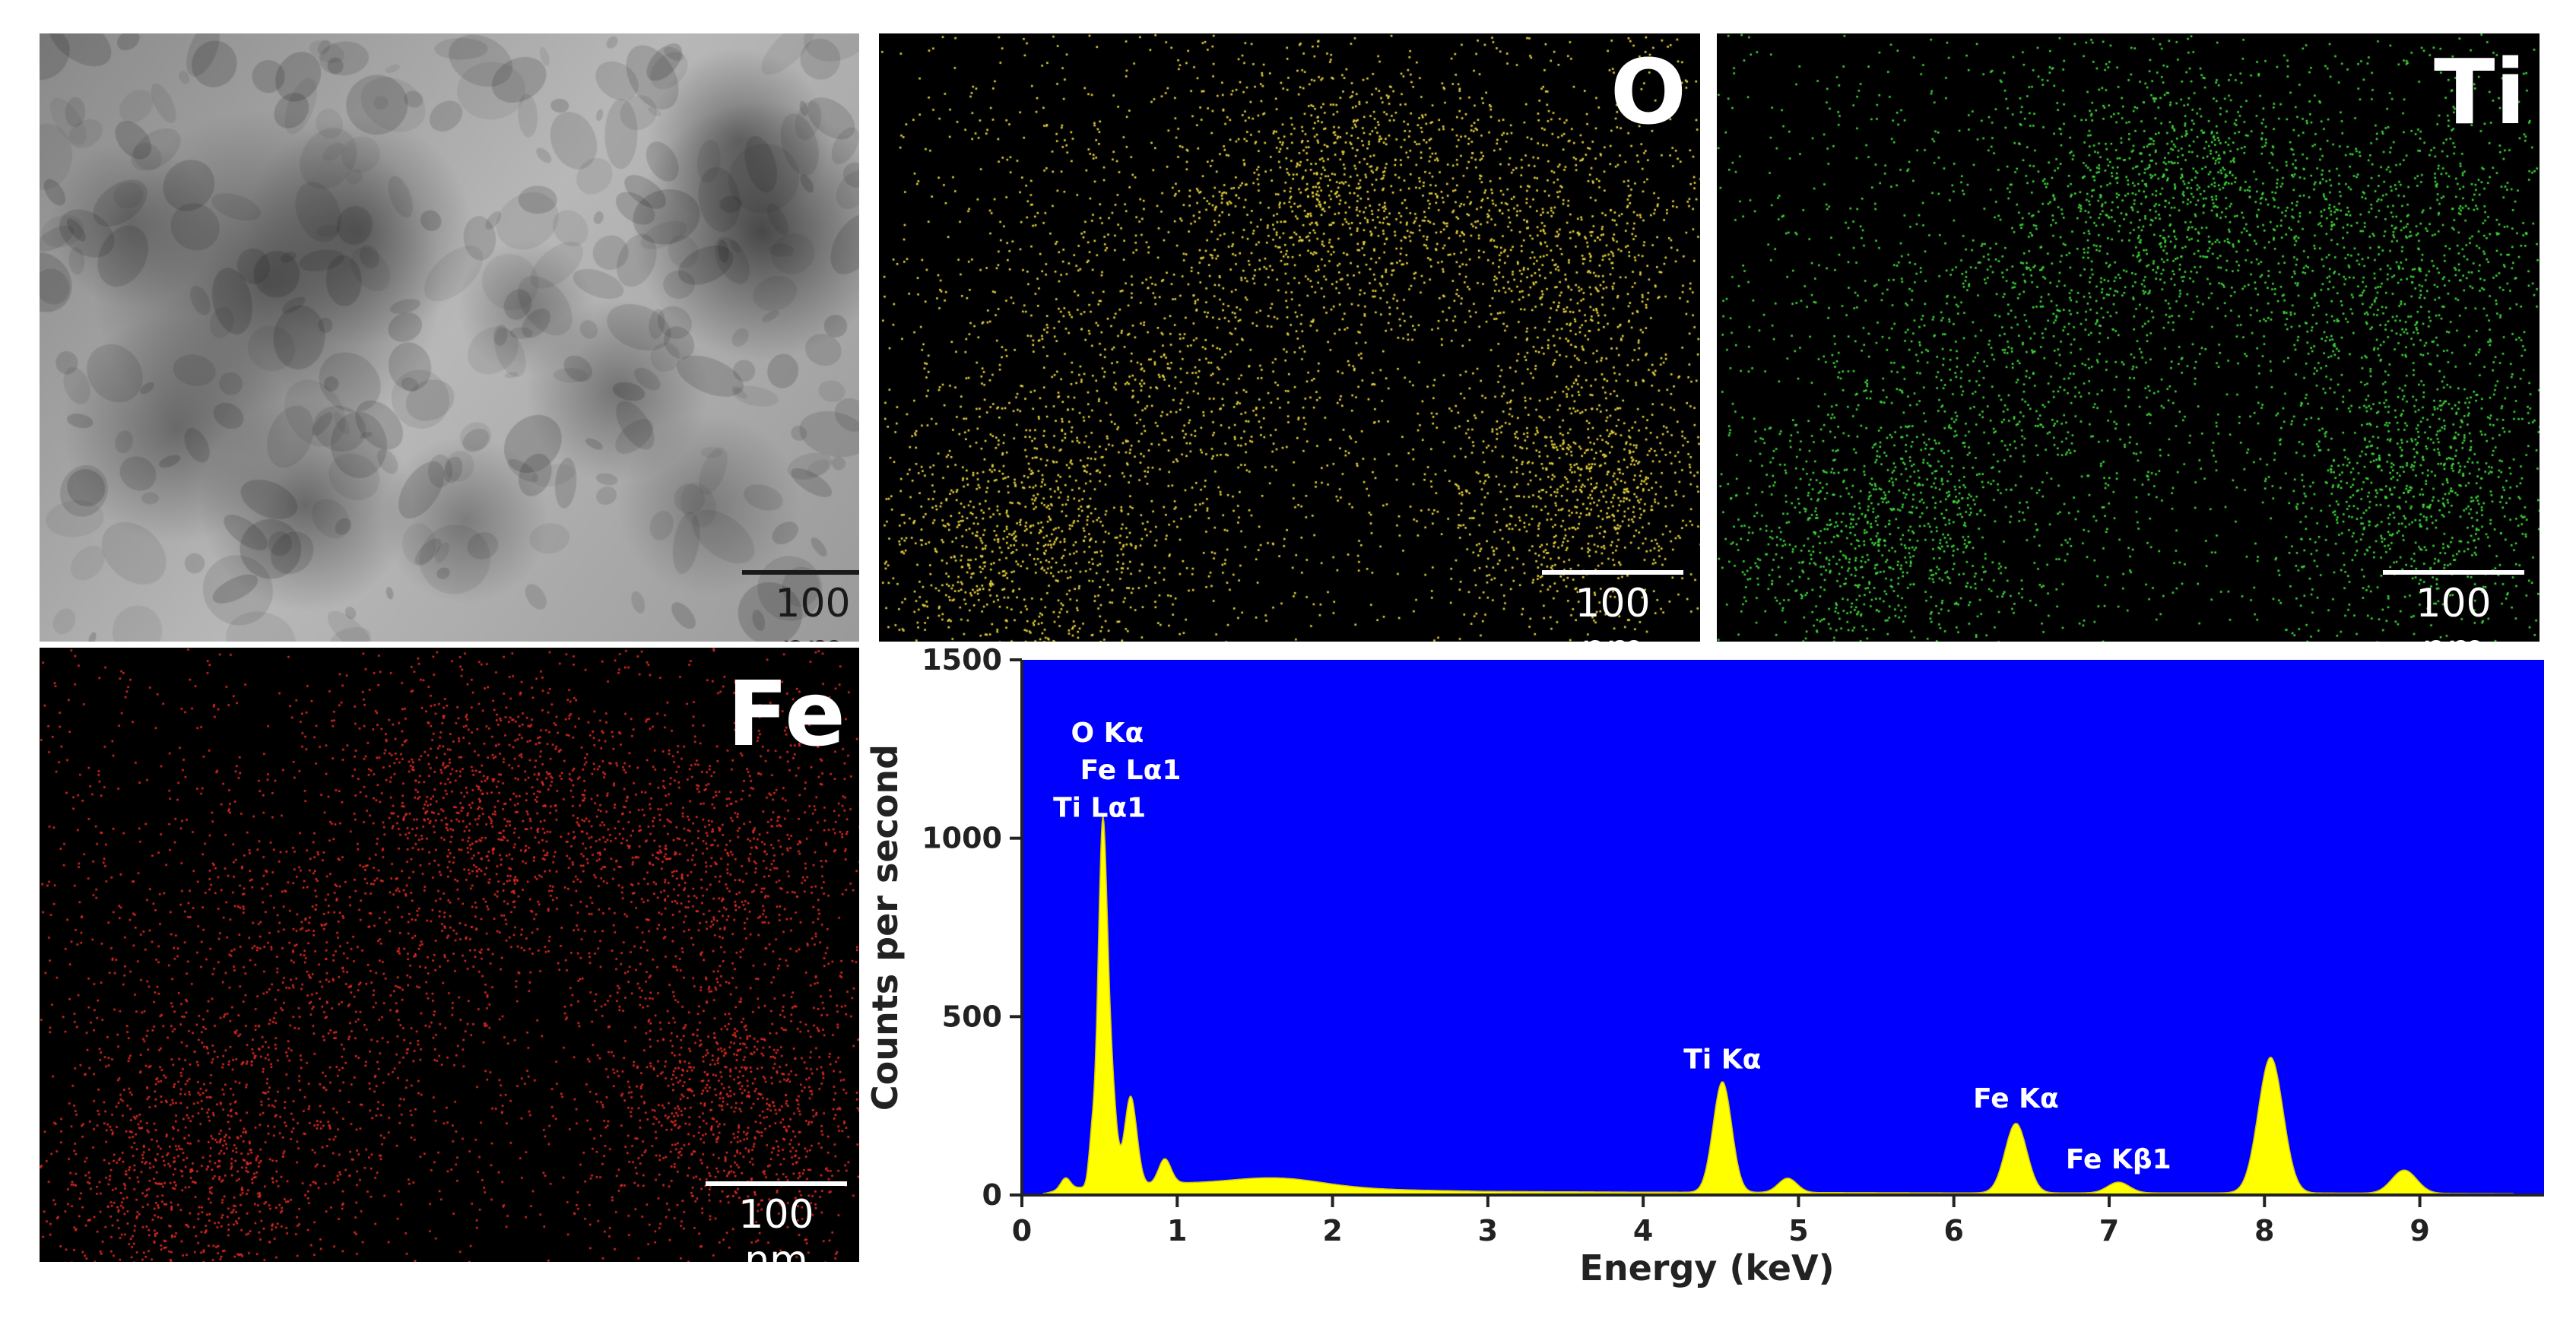 The height and width of the screenshot is (1325, 2576). I want to click on x-tick-label: 5, so click(1798, 1230).